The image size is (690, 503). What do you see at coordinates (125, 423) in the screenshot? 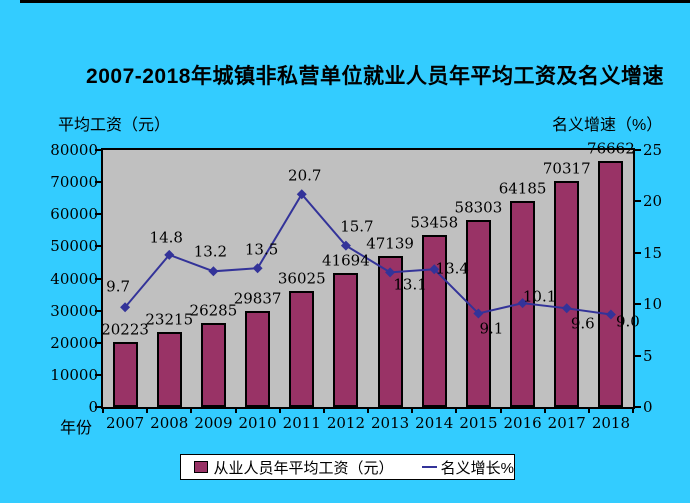
I see `x-axis-tick-label: 2007` at bounding box center [125, 423].